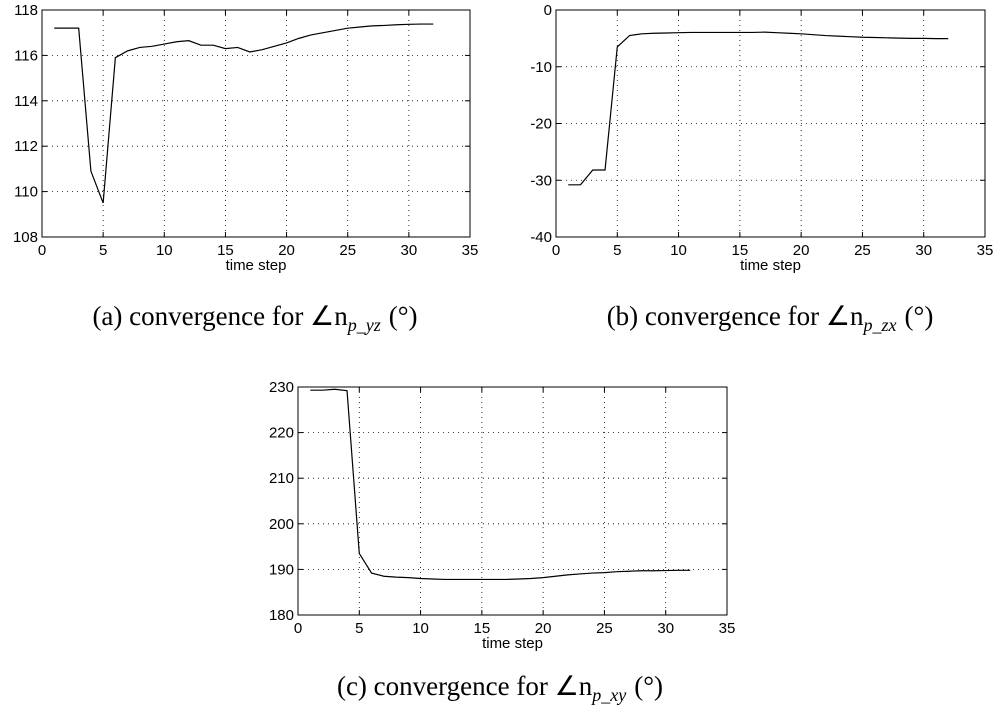  I want to click on y-tick-label: 116, so click(26, 55).